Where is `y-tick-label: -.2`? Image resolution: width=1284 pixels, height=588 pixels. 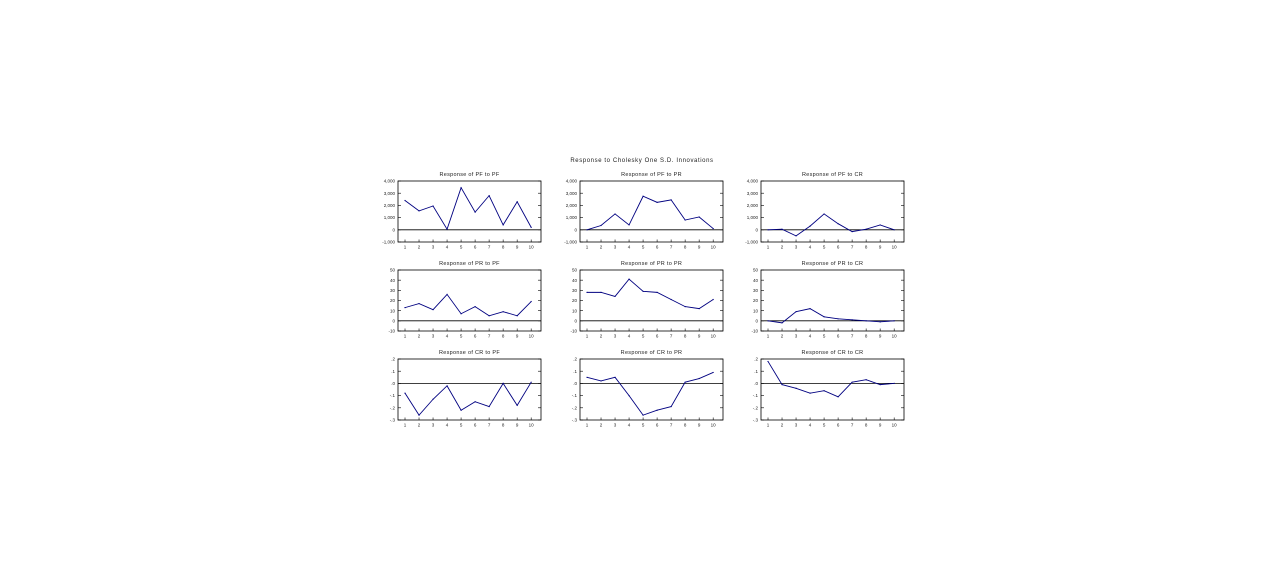 y-tick-label: -.2 is located at coordinates (575, 407).